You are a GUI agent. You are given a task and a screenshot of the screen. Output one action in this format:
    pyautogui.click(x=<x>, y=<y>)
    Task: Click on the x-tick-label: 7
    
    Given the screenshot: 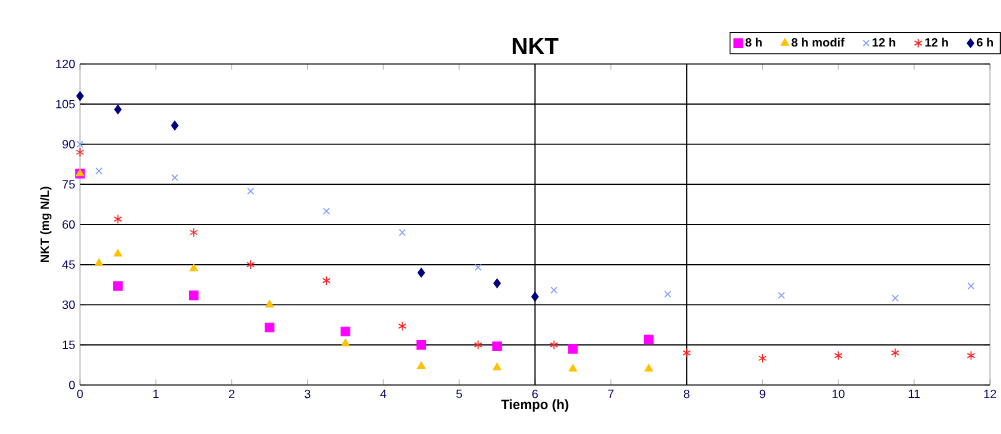 What is the action you would take?
    pyautogui.click(x=611, y=393)
    